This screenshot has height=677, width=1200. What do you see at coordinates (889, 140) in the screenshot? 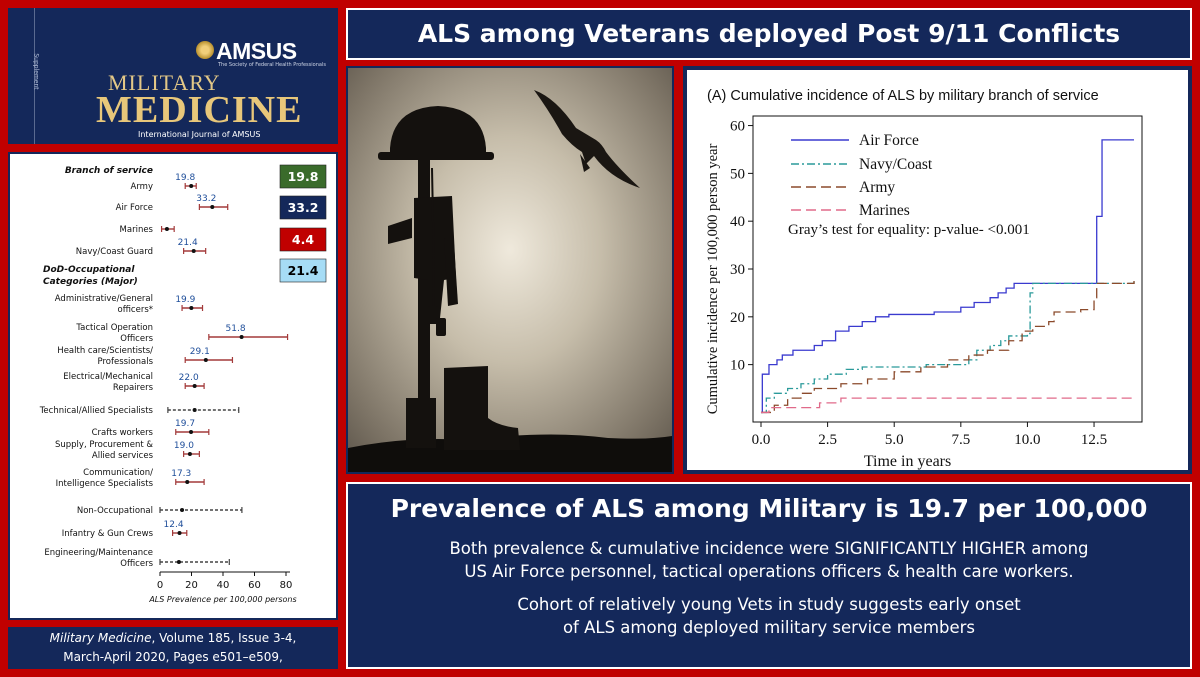
I see `legend-label: Air Force` at bounding box center [889, 140].